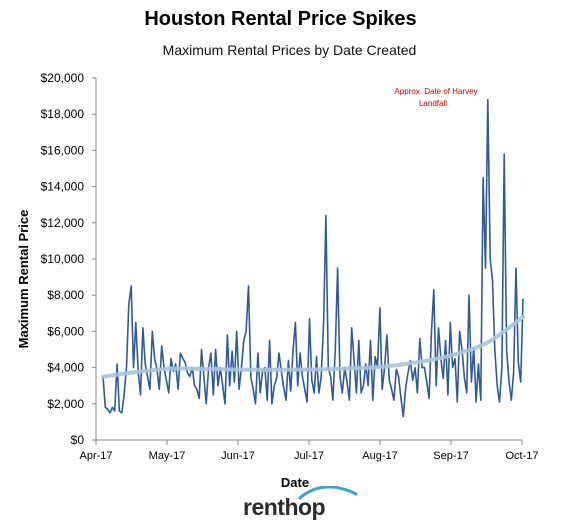  Describe the element at coordinates (63, 259) in the screenshot. I see `y-tick-label: $10,000` at that location.